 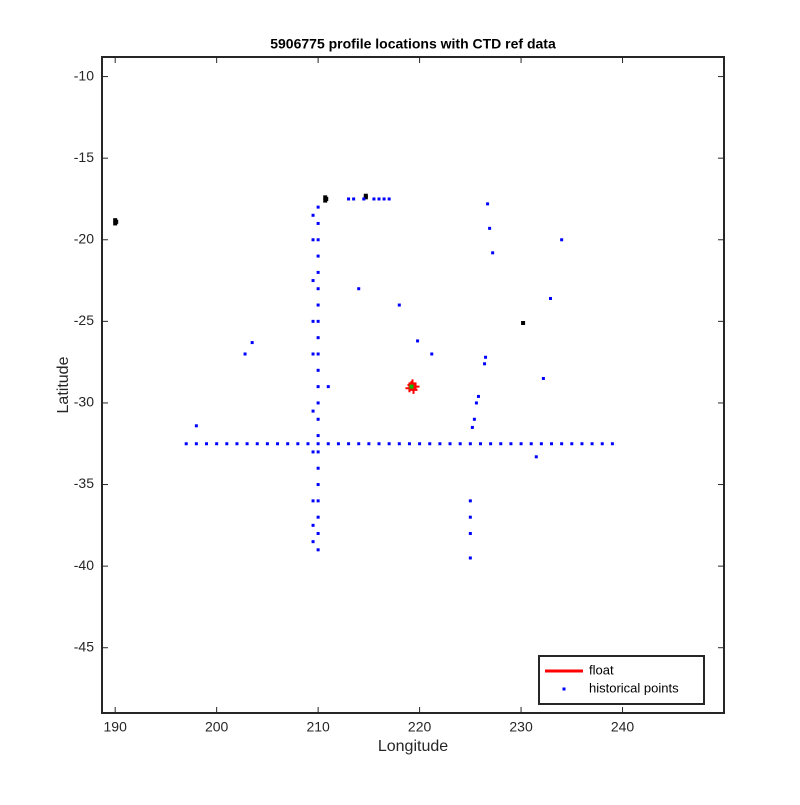 I want to click on y-tick-label: -15, so click(x=84, y=157).